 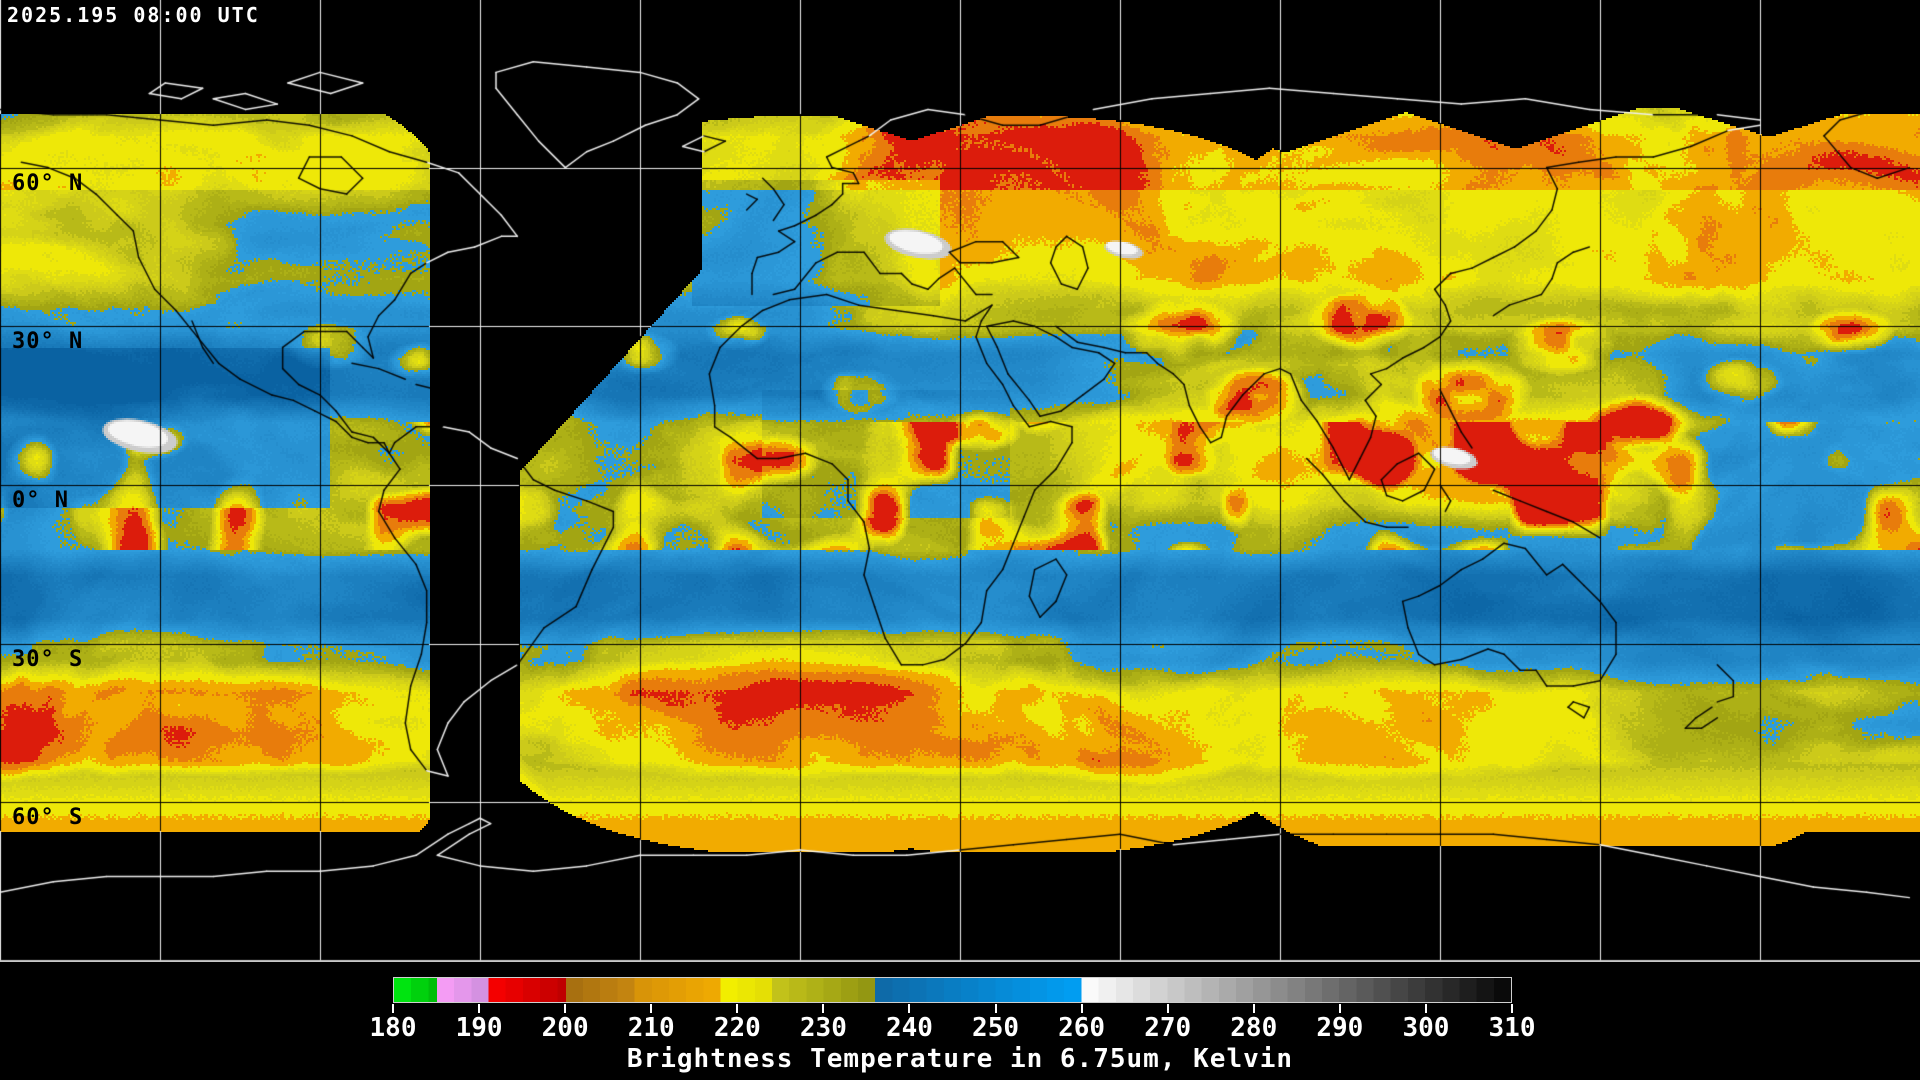 What do you see at coordinates (393, 1028) in the screenshot?
I see `colorbar-tick-label: 180` at bounding box center [393, 1028].